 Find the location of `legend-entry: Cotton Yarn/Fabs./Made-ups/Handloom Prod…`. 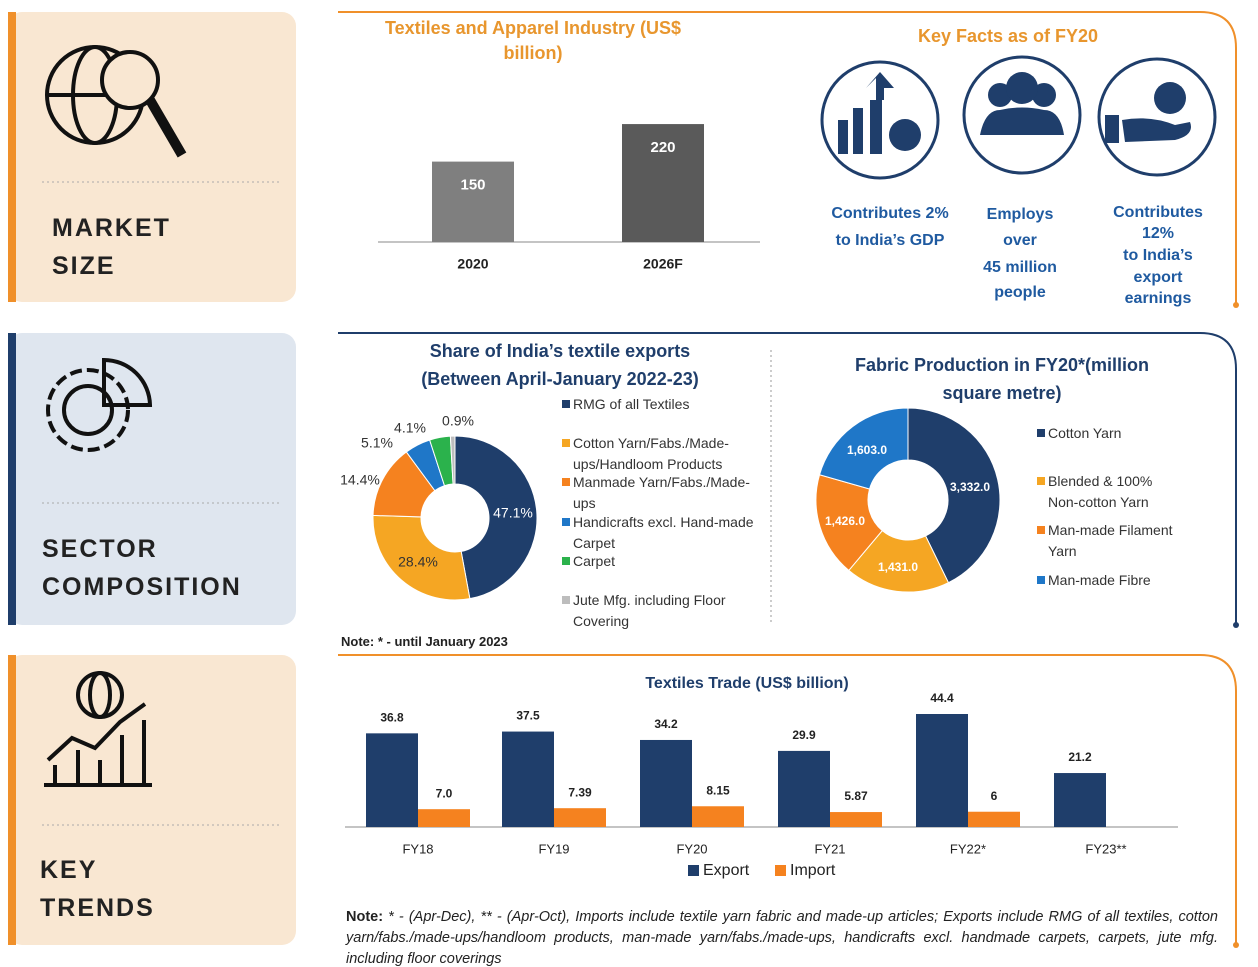

legend-entry: Cotton Yarn/Fabs./Made-ups/Handloom Prod… is located at coordinates (665, 454).